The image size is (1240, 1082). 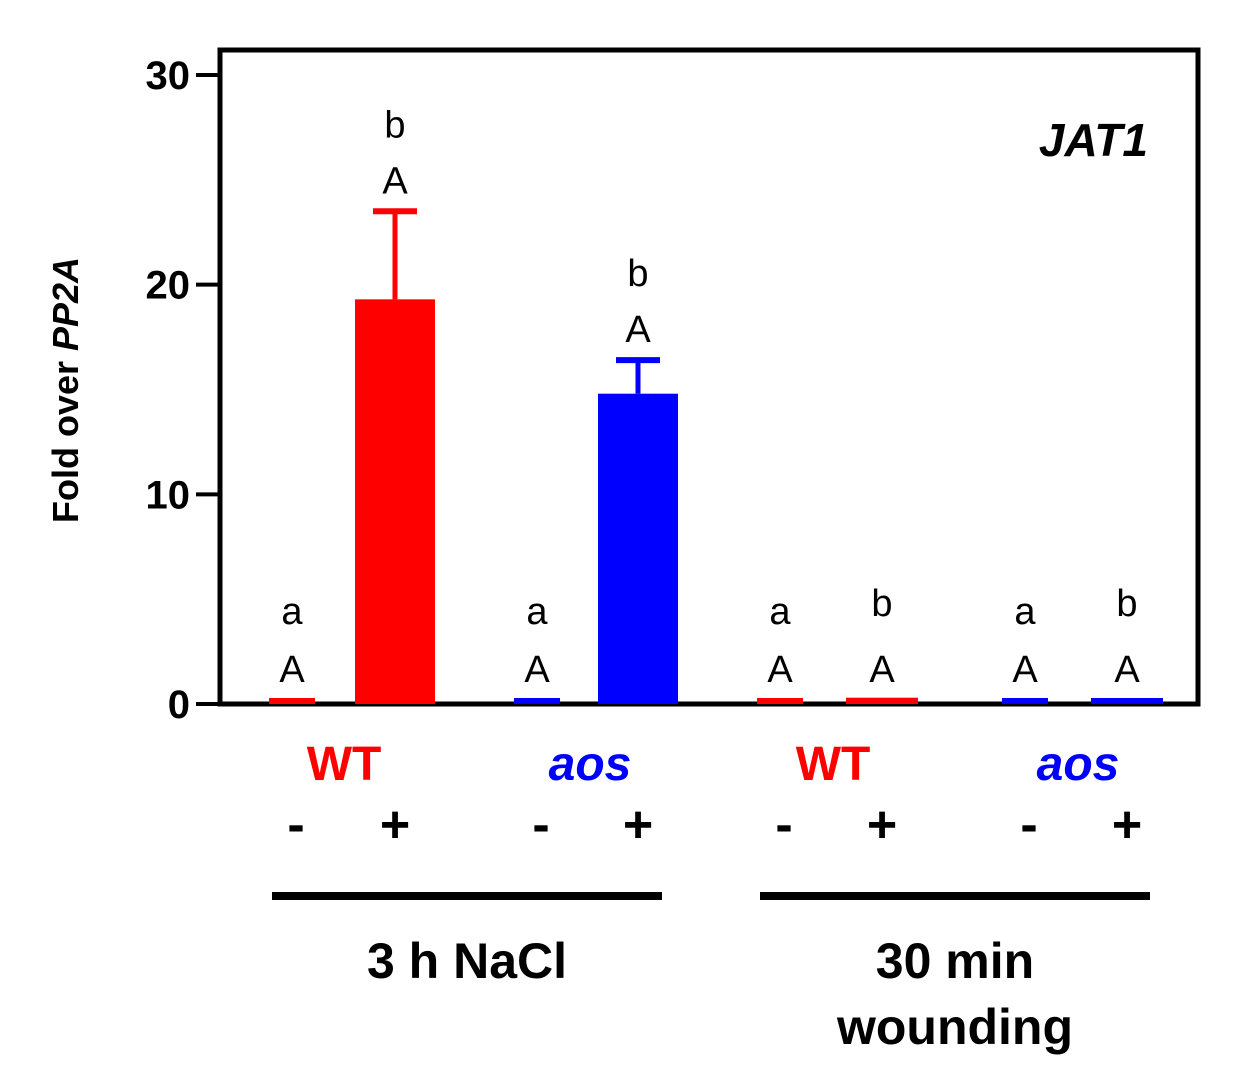 What do you see at coordinates (954, 1027) in the screenshot?
I see `group-label: wounding` at bounding box center [954, 1027].